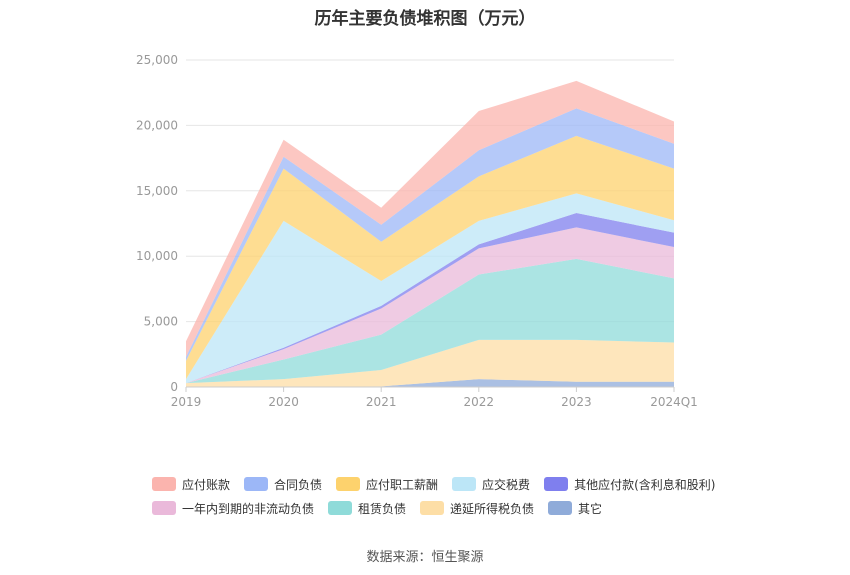 The height and width of the screenshot is (575, 850). What do you see at coordinates (157, 60) in the screenshot?
I see `y-tick-label: 25,000` at bounding box center [157, 60].